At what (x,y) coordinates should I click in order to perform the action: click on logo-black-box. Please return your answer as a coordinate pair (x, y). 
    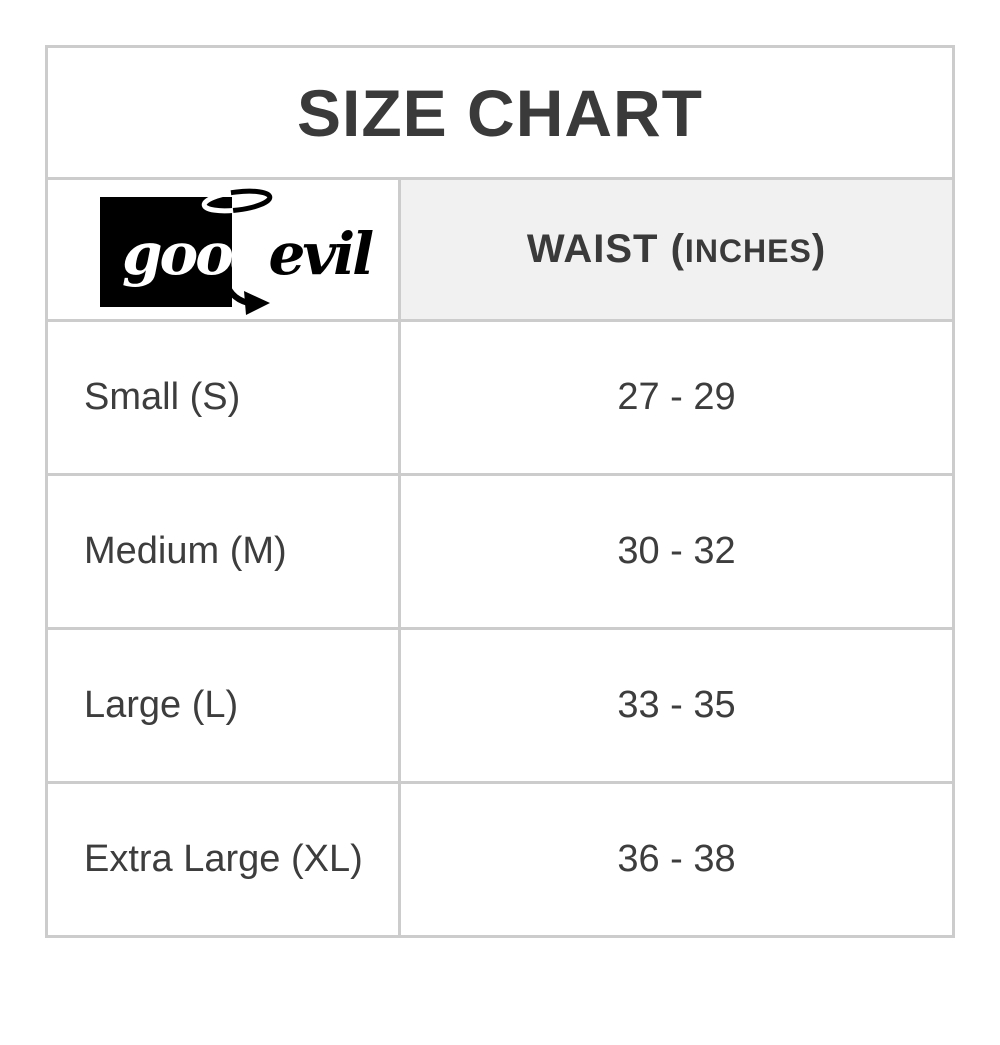
    Looking at the image, I should click on (166, 251).